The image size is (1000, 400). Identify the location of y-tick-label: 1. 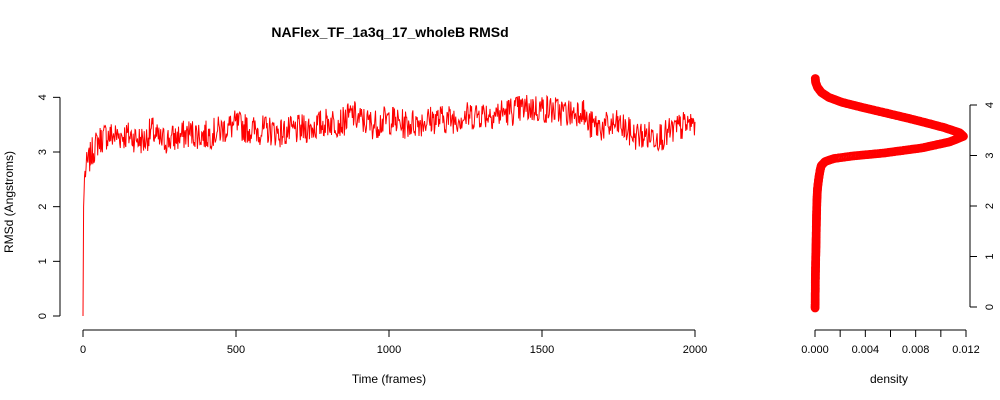
(43, 261).